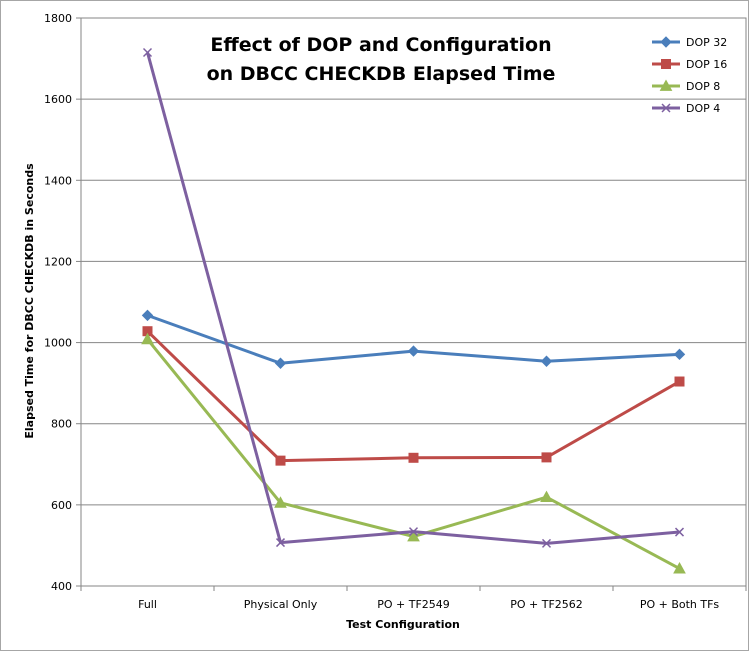 The height and width of the screenshot is (651, 749). I want to click on legend-item: DOP 16, so click(689, 64).